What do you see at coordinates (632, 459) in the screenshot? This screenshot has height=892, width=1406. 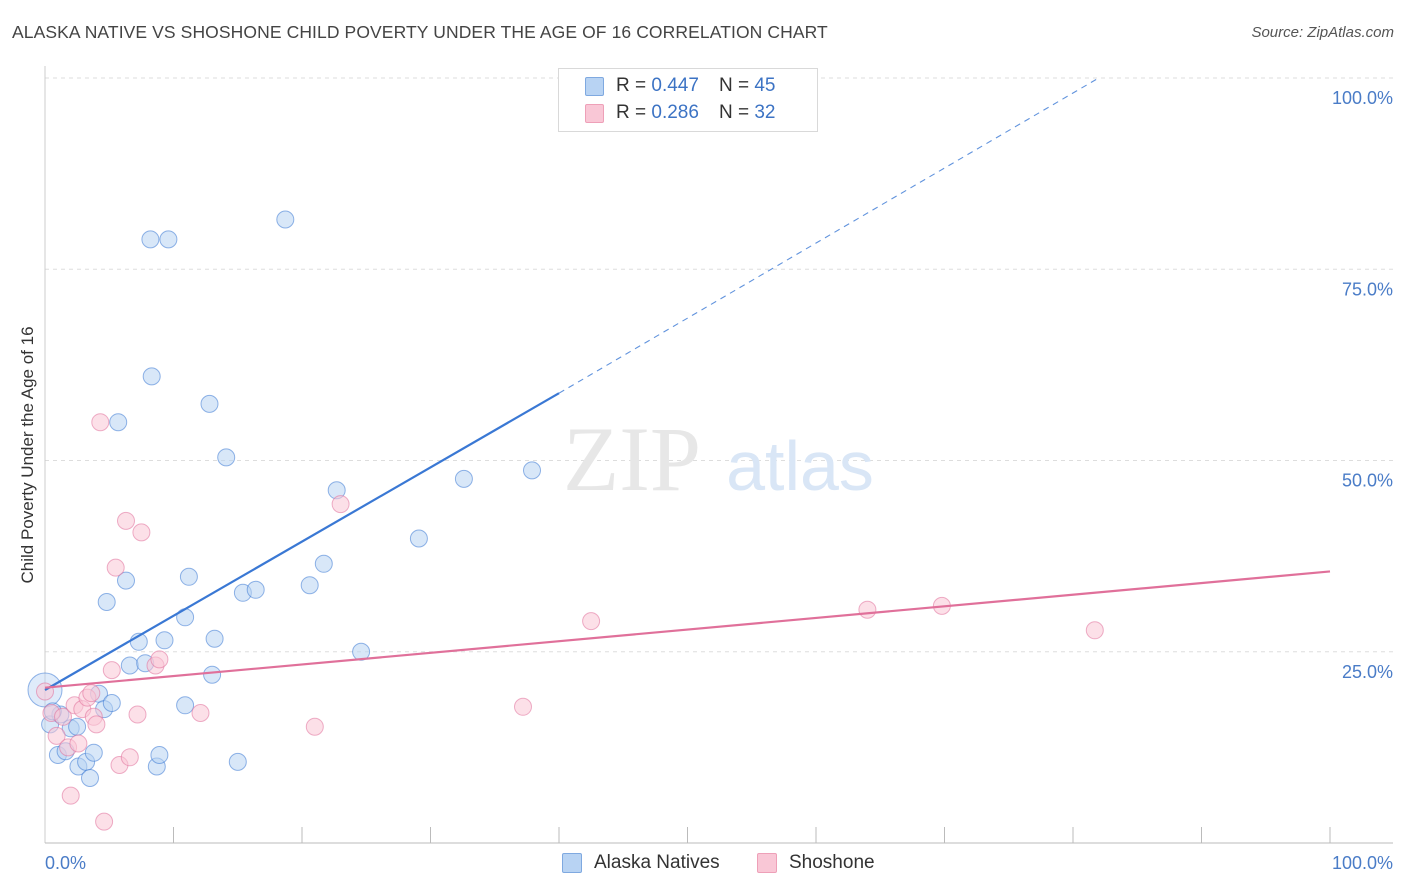 I see `watermark-zip: ZIP` at bounding box center [632, 459].